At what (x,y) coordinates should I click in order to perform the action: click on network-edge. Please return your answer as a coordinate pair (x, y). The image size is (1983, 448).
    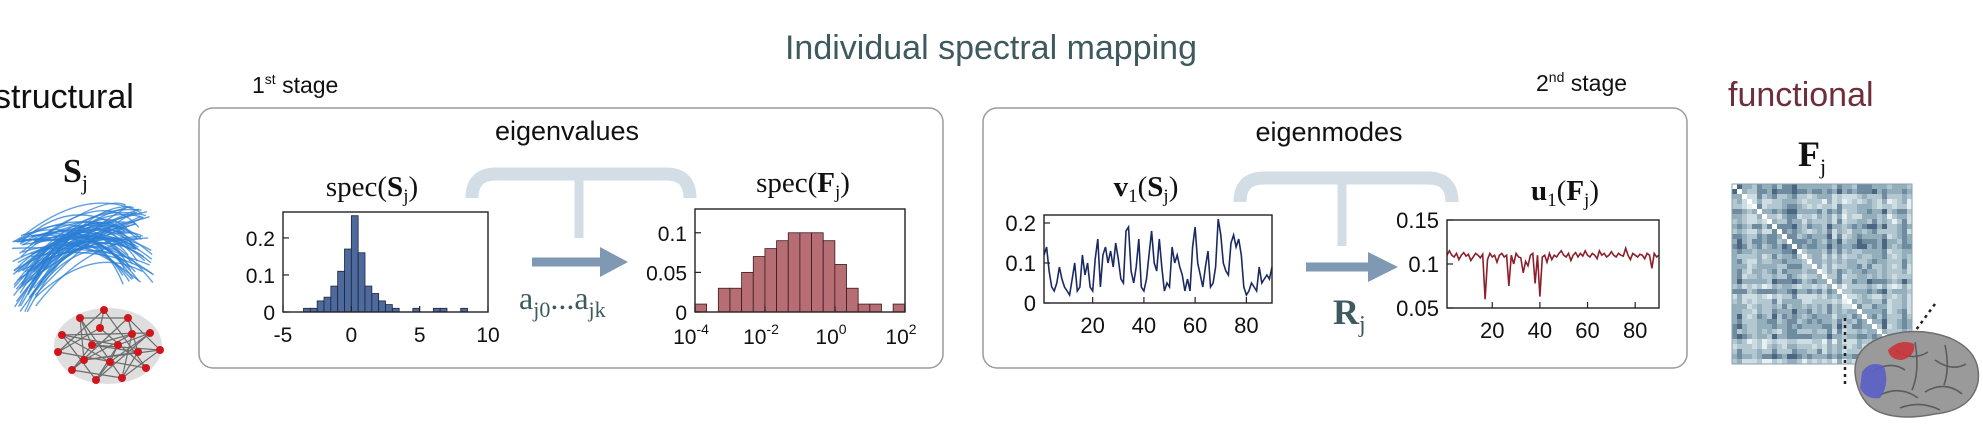
    Looking at the image, I should click on (108, 347).